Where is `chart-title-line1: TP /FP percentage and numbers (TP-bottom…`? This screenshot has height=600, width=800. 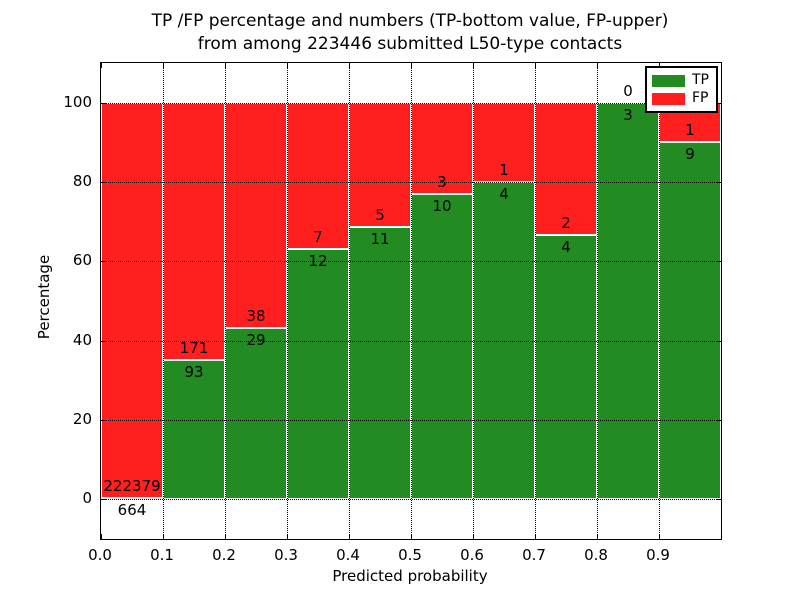
chart-title-line1: TP /FP percentage and numbers (TP-bottom… is located at coordinates (410, 21).